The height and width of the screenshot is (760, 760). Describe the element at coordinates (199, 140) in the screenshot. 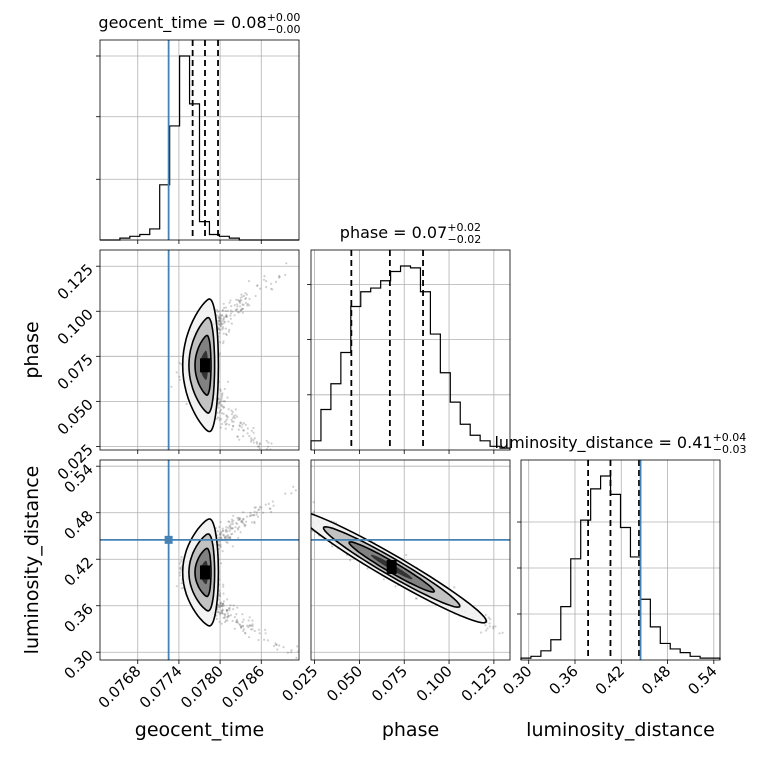

I see `axes-frame` at that location.